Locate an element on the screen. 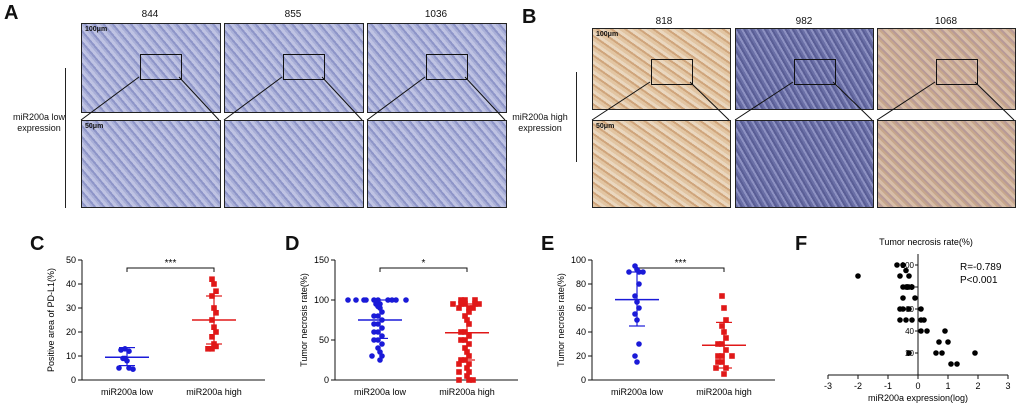  panel-b-col-label-2: 982 is located at coordinates (804, 21).